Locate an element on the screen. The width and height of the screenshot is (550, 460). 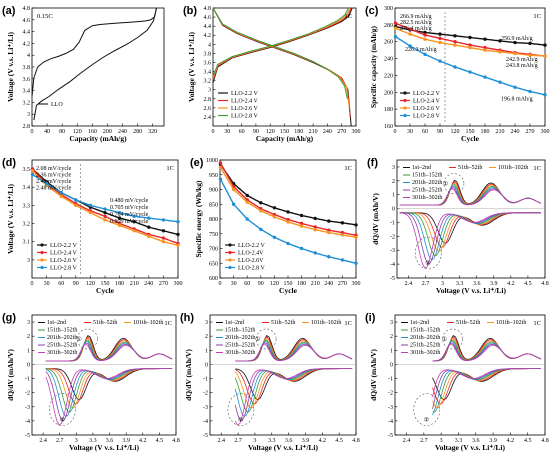
y-tick-label: -1 is located at coordinates (27, 380).